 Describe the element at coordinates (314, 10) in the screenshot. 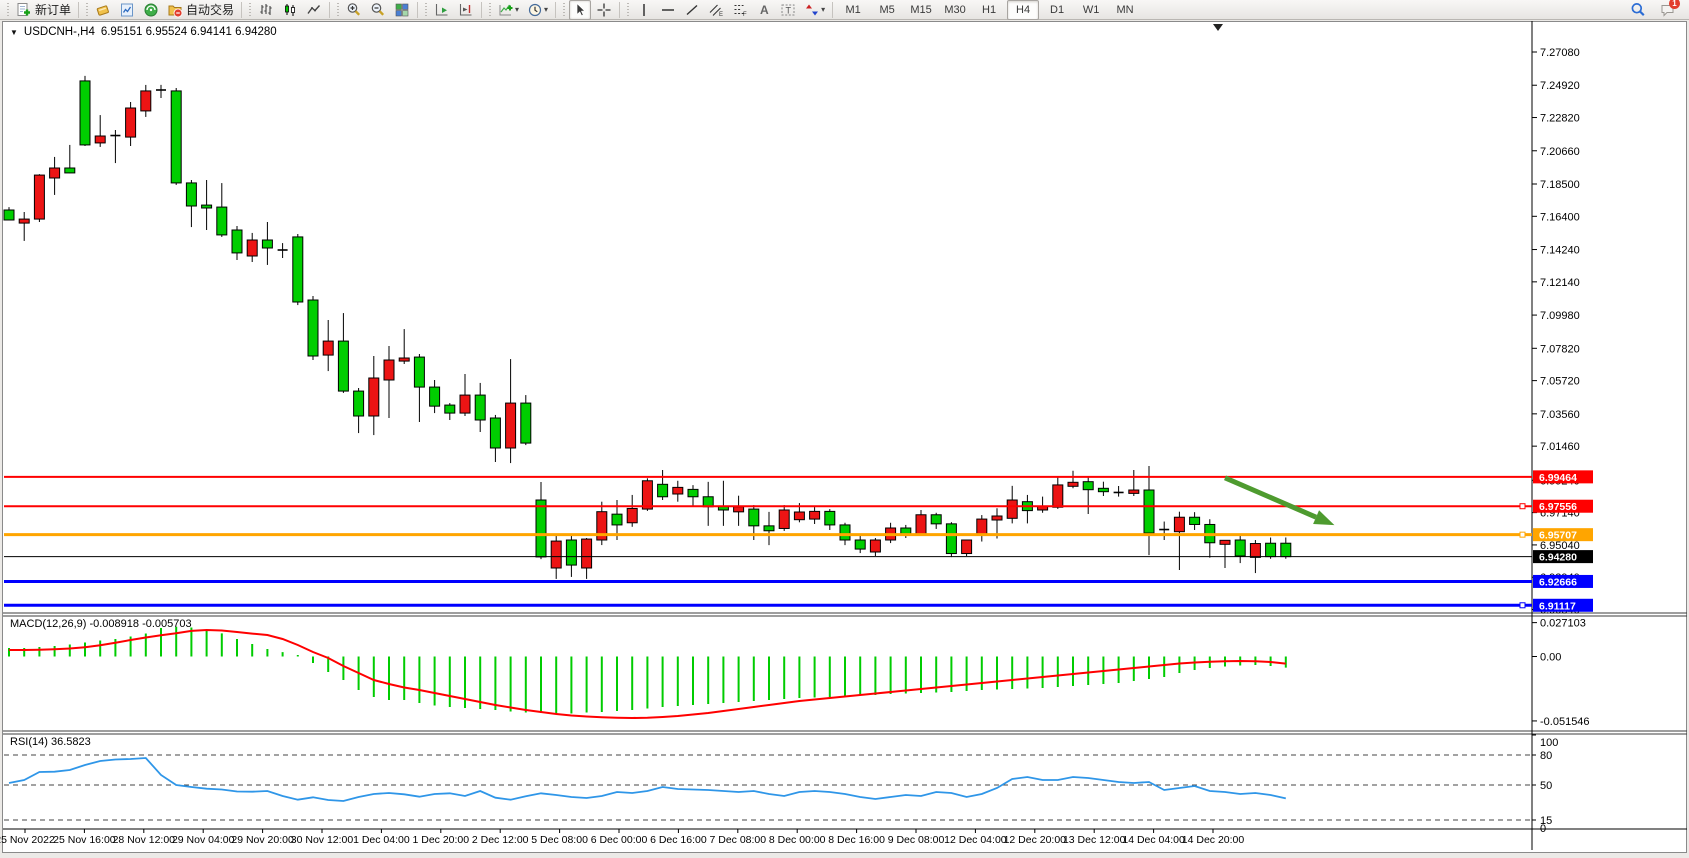

I see `line-chart-button` at that location.